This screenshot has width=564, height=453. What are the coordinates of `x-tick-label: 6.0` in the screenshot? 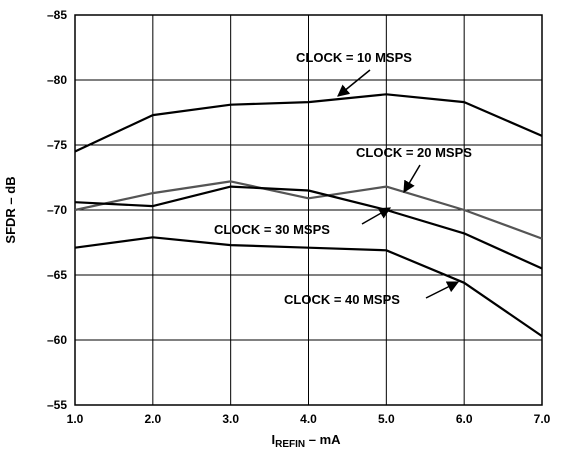 It's located at (464, 419).